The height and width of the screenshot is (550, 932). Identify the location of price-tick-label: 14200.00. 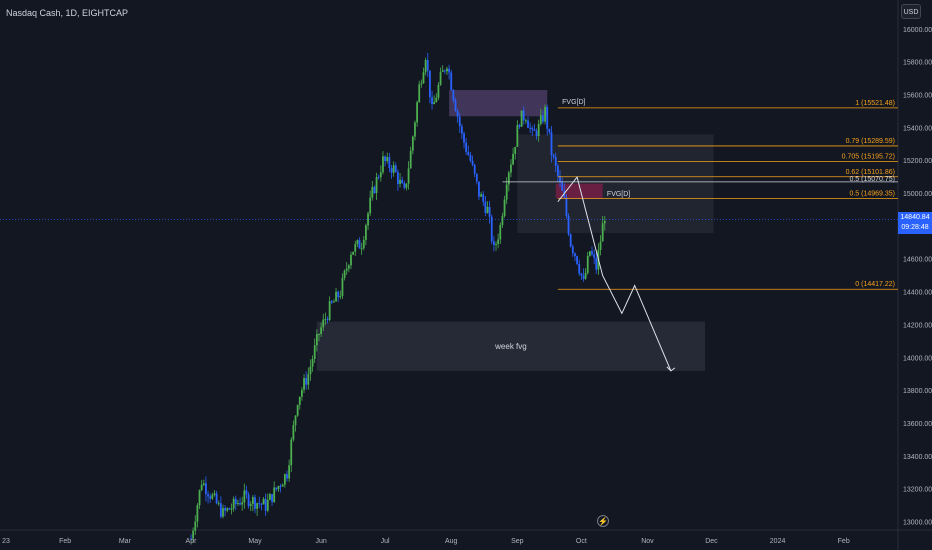
(917, 325).